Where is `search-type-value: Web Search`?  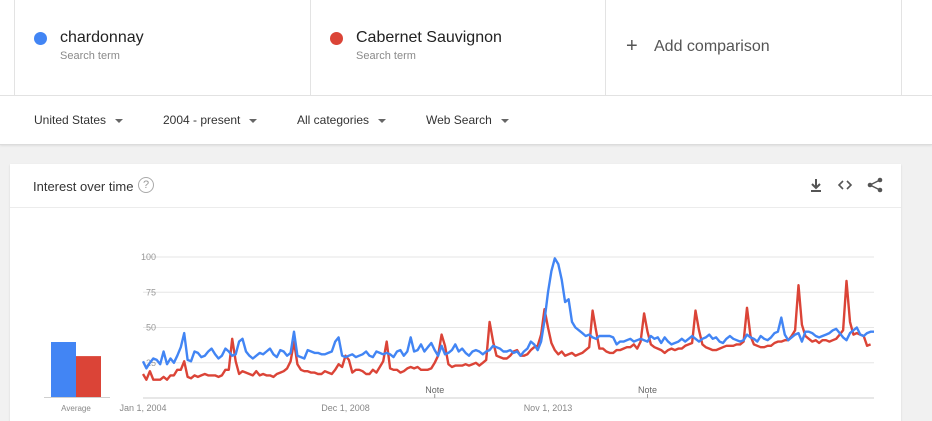
search-type-value: Web Search is located at coordinates (459, 120).